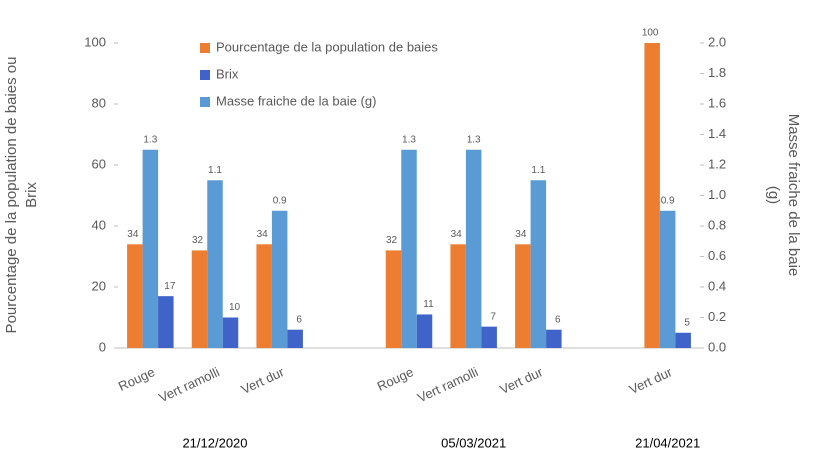 This screenshot has width=814, height=452. I want to click on y2-tick-label: 0.0, so click(717, 346).